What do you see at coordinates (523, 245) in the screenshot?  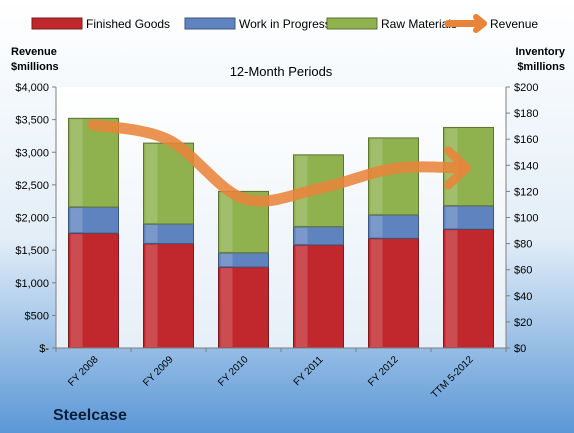 I see `right-tick-label: $80` at bounding box center [523, 245].